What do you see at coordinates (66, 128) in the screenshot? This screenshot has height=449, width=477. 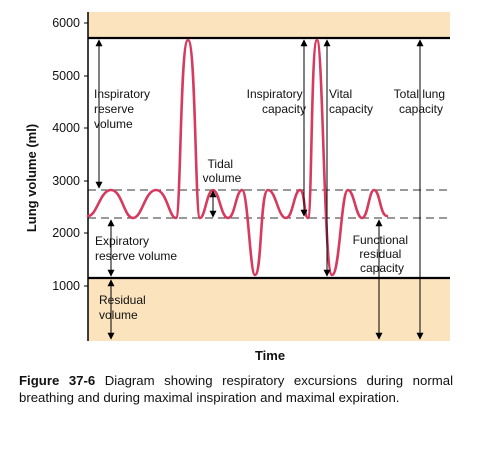 I see `y-tick-4000: 4000` at bounding box center [66, 128].